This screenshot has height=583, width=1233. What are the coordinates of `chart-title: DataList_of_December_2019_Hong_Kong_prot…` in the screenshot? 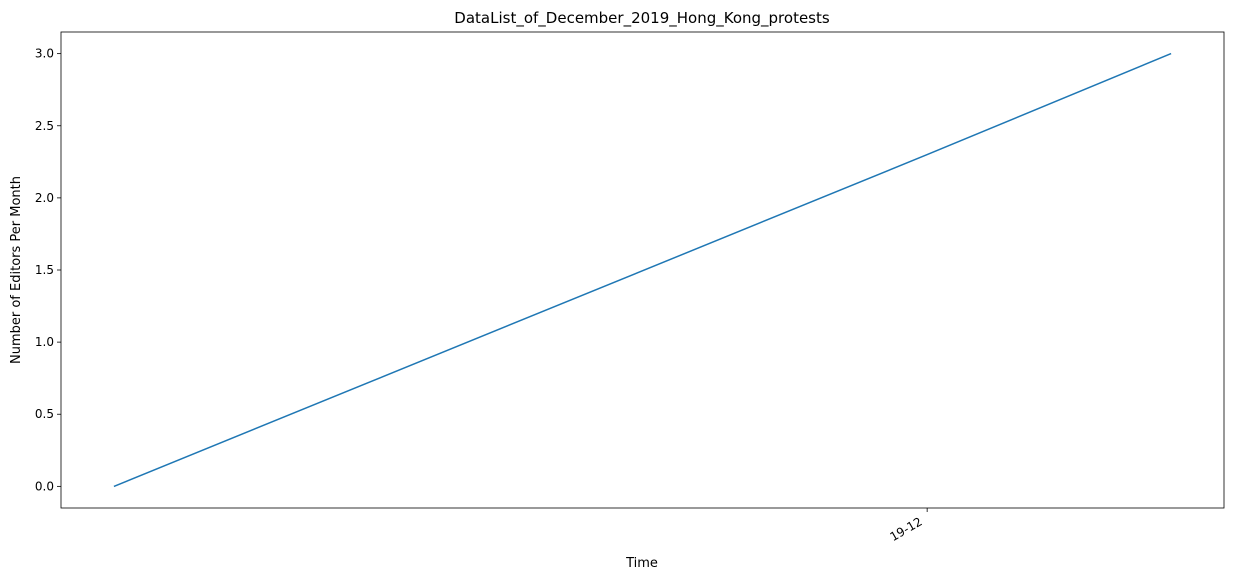 It's located at (642, 18).